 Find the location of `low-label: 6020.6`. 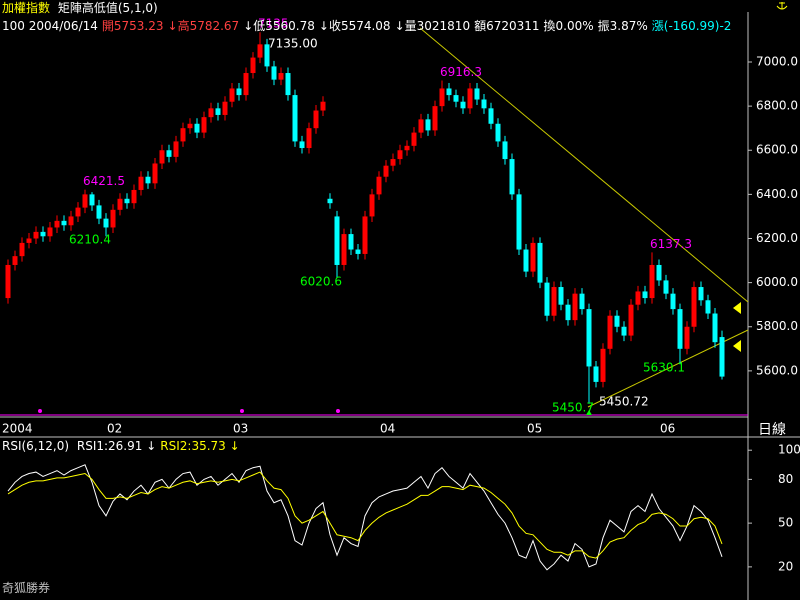

low-label: 6020.6 is located at coordinates (321, 282).